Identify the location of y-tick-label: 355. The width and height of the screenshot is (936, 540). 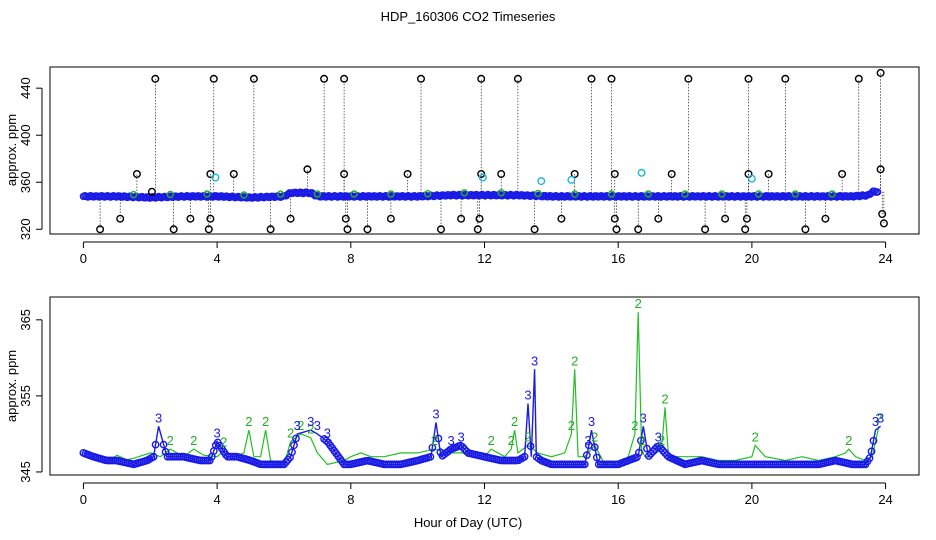
(25, 396).